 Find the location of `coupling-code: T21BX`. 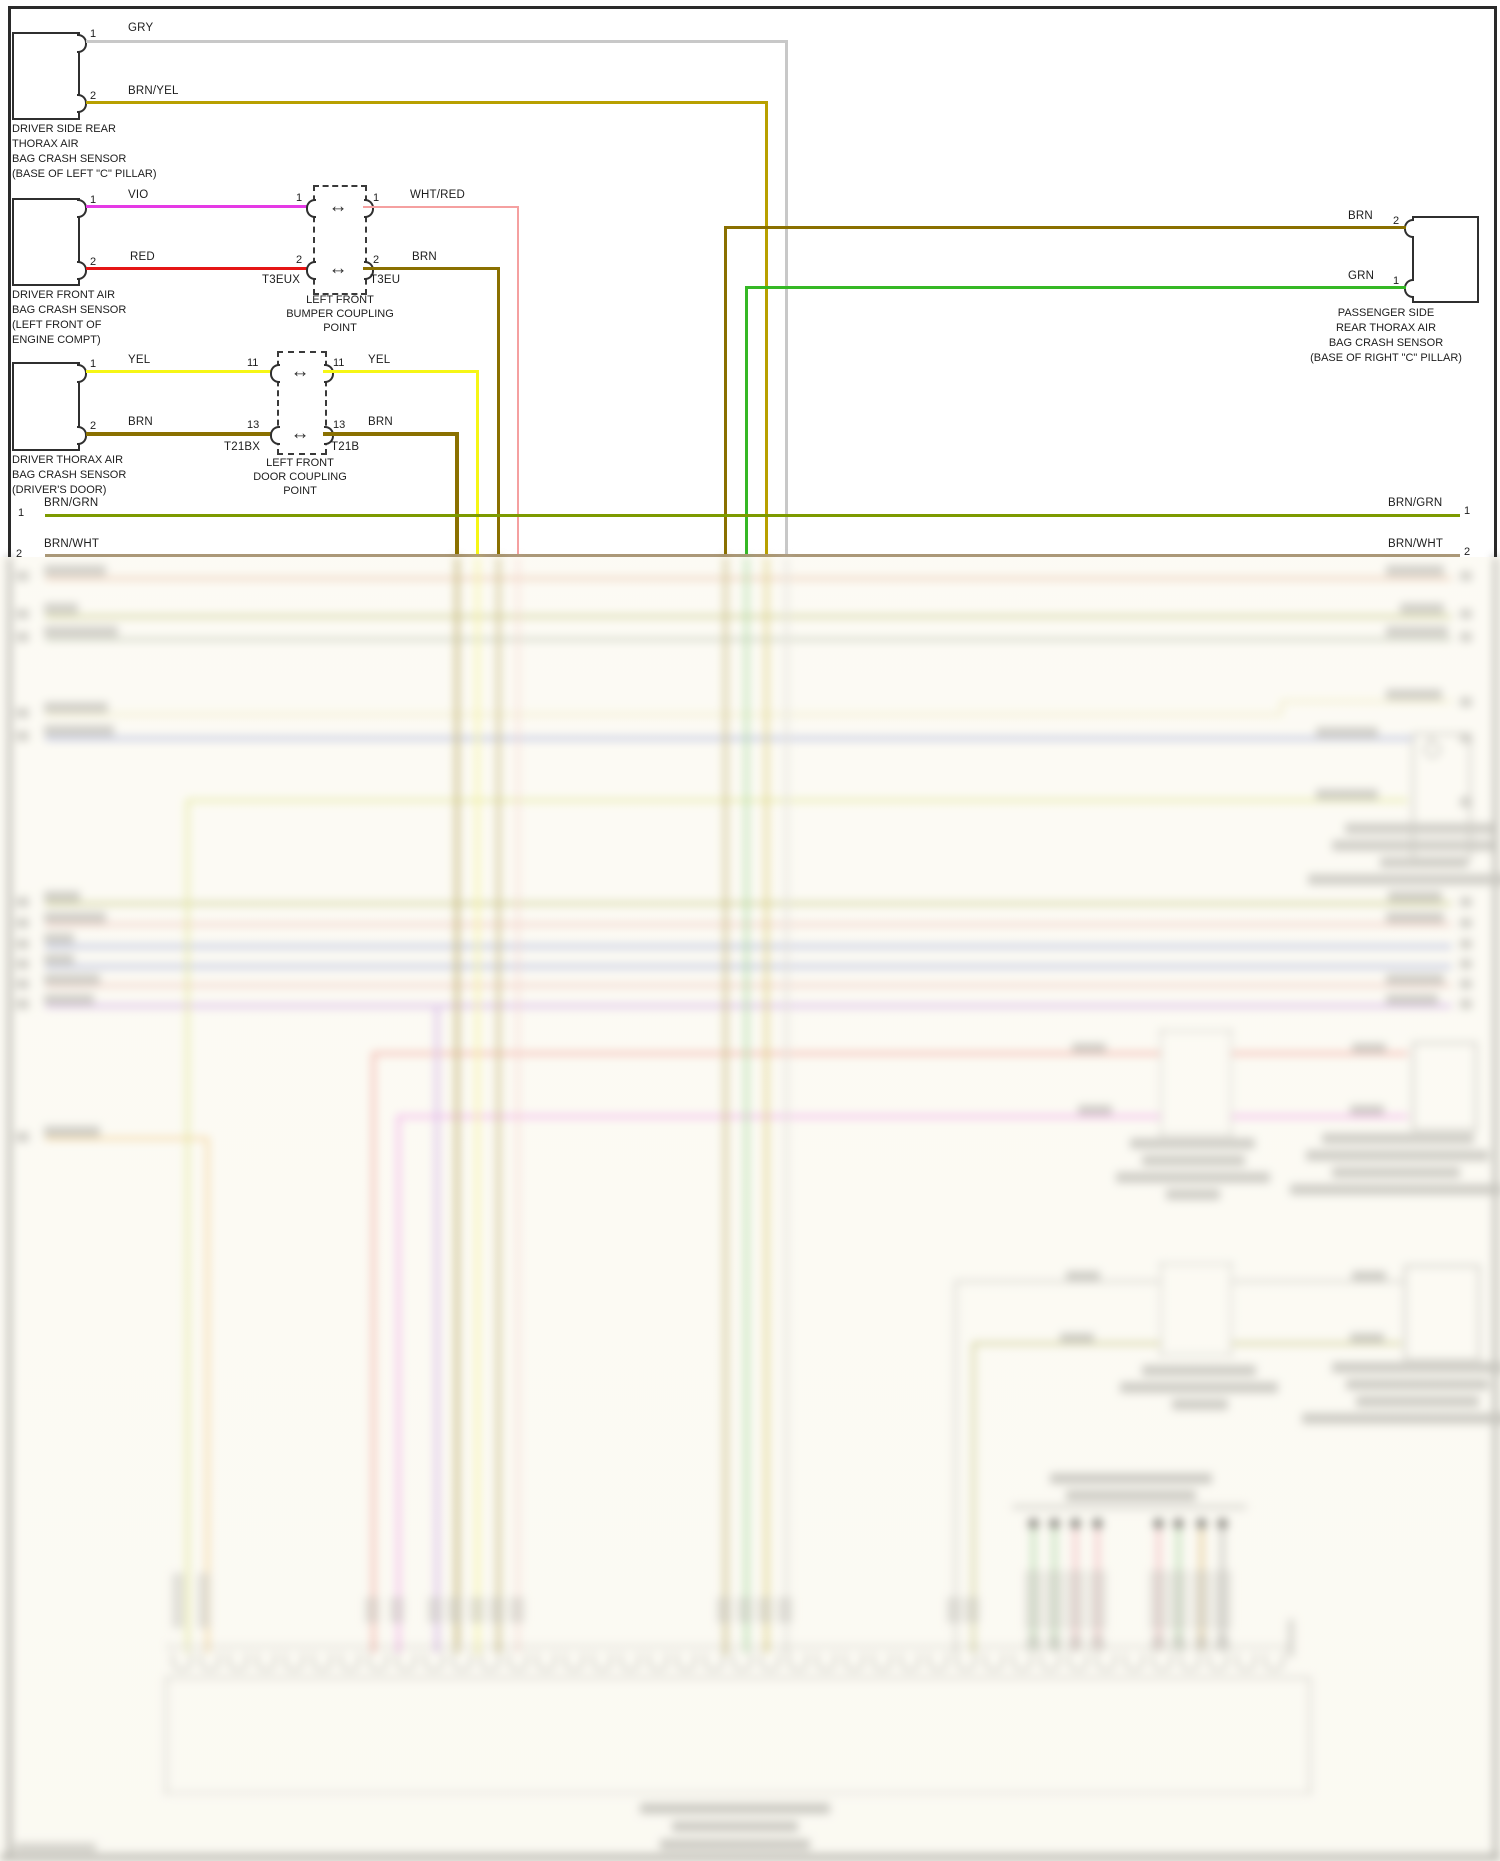

coupling-code: T21BX is located at coordinates (242, 447).